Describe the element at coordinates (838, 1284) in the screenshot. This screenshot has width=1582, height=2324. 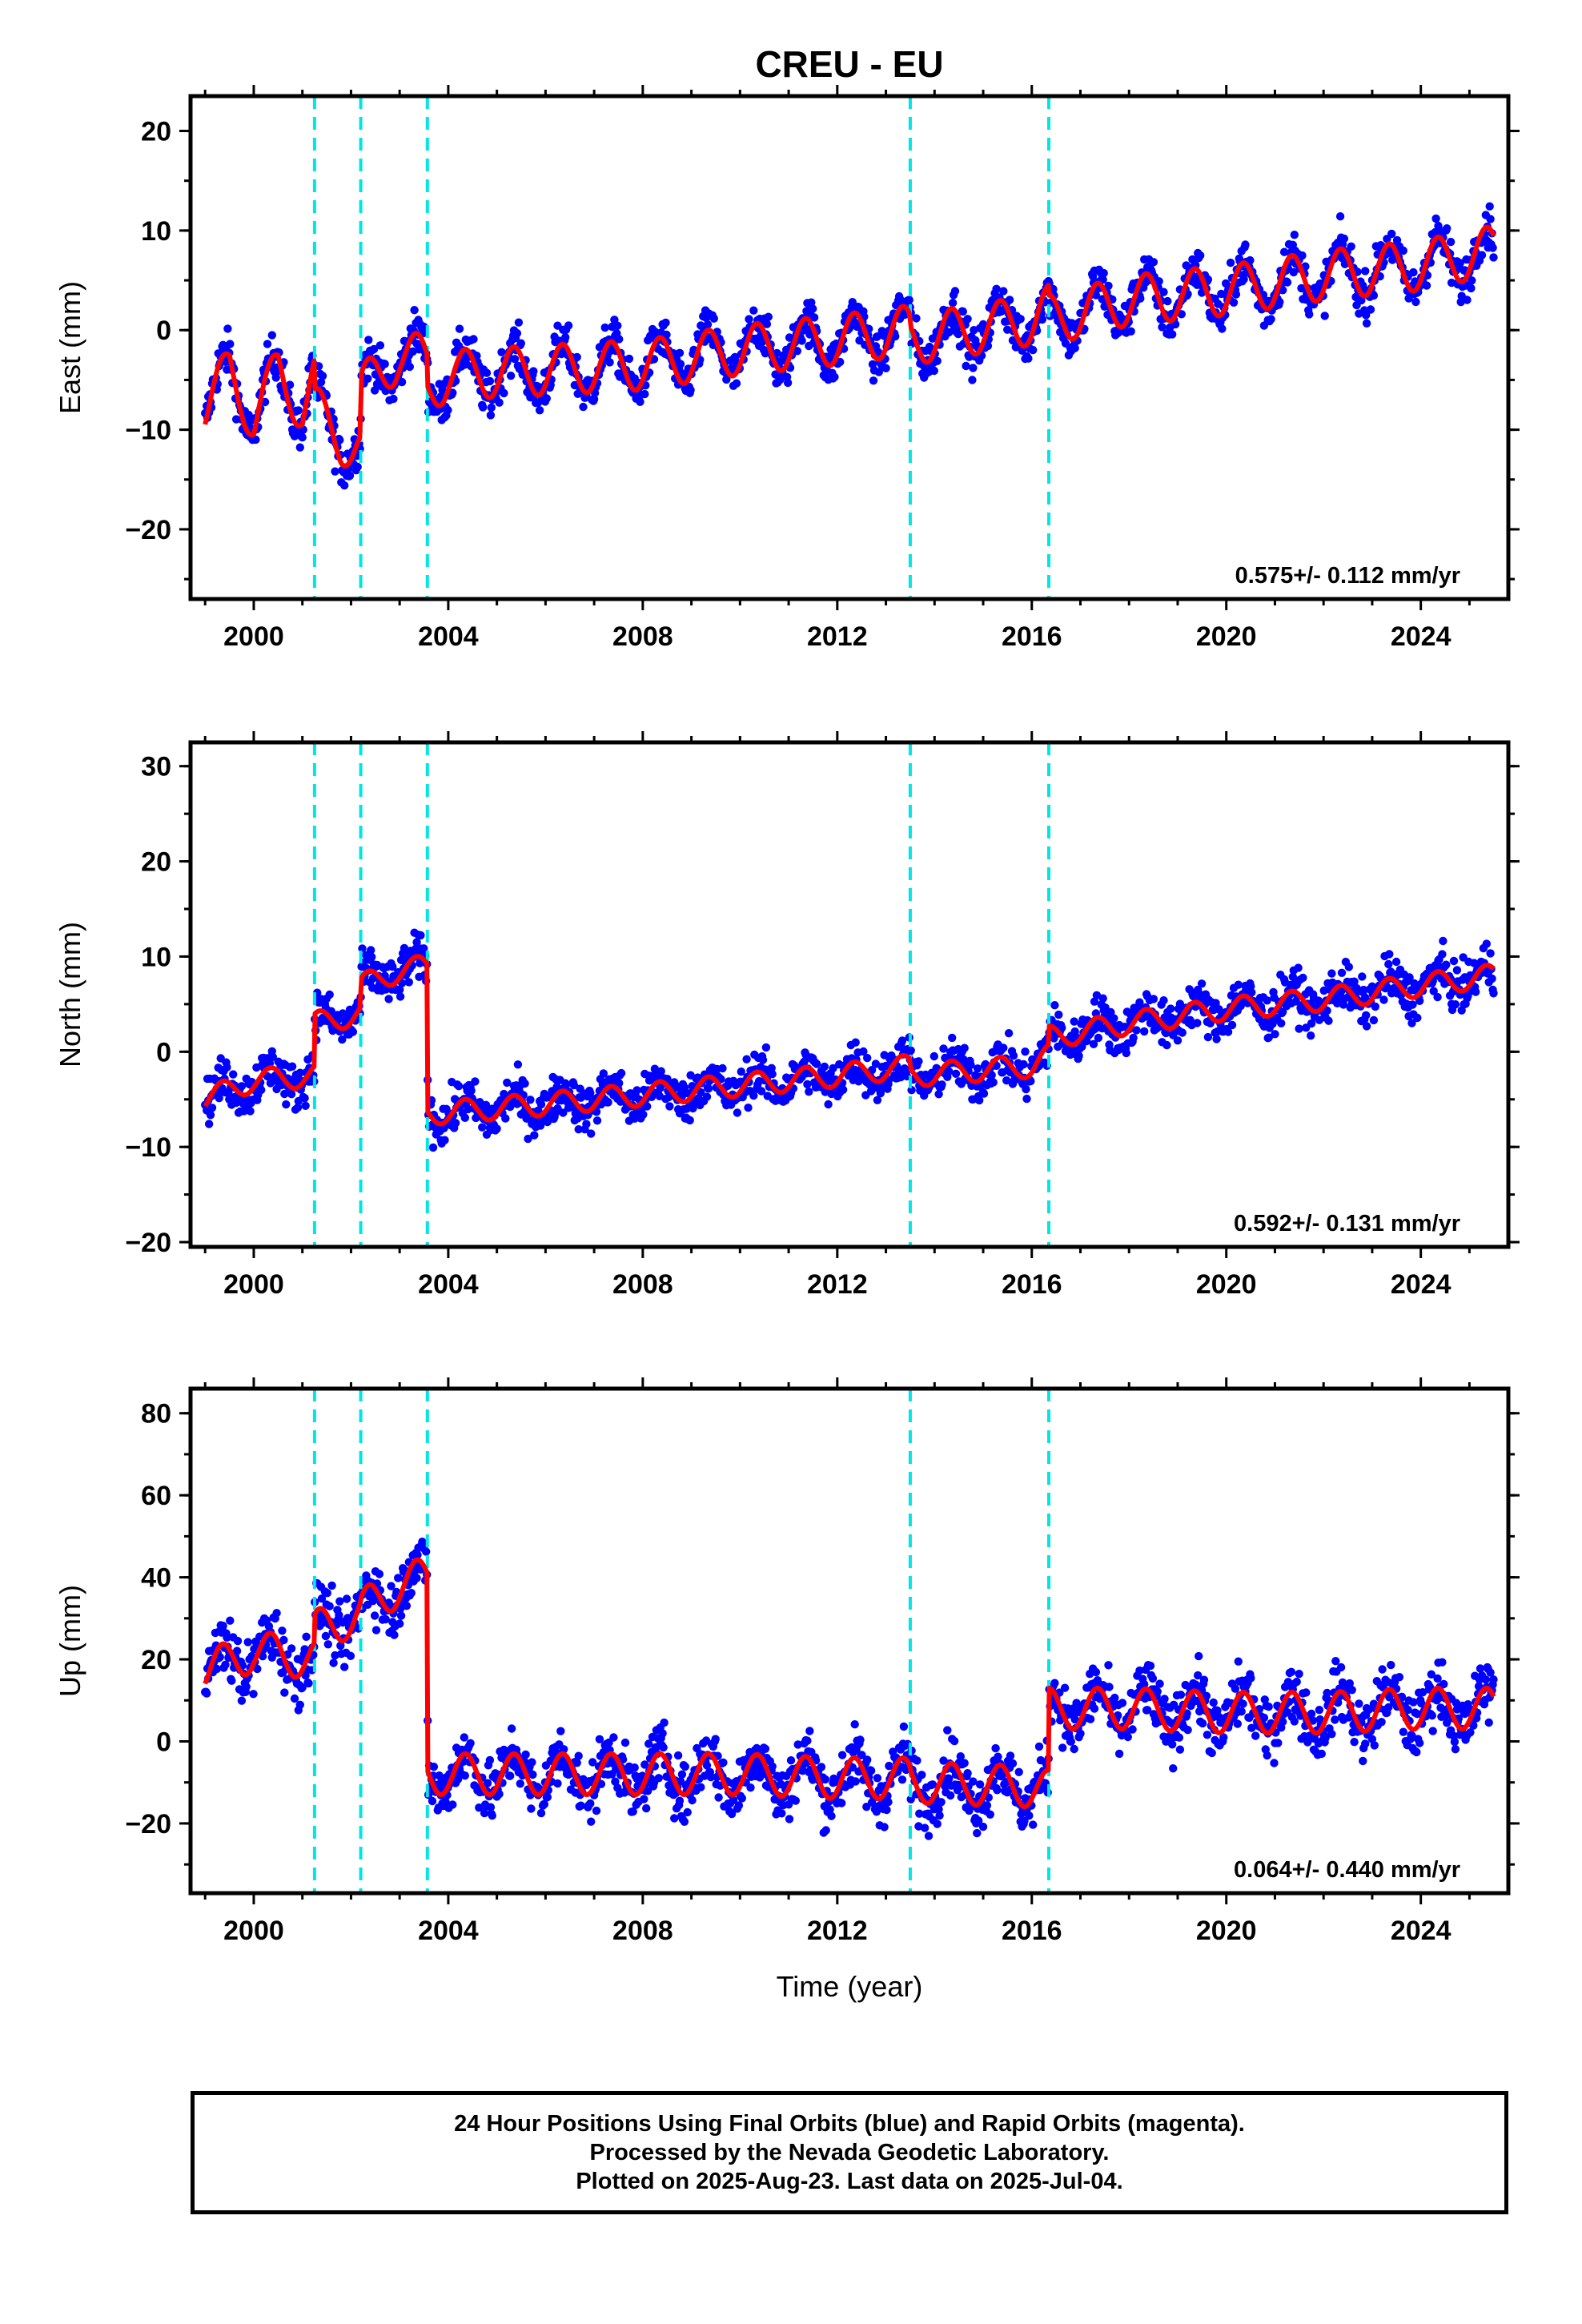
I see `x-tick-label: 2012` at that location.